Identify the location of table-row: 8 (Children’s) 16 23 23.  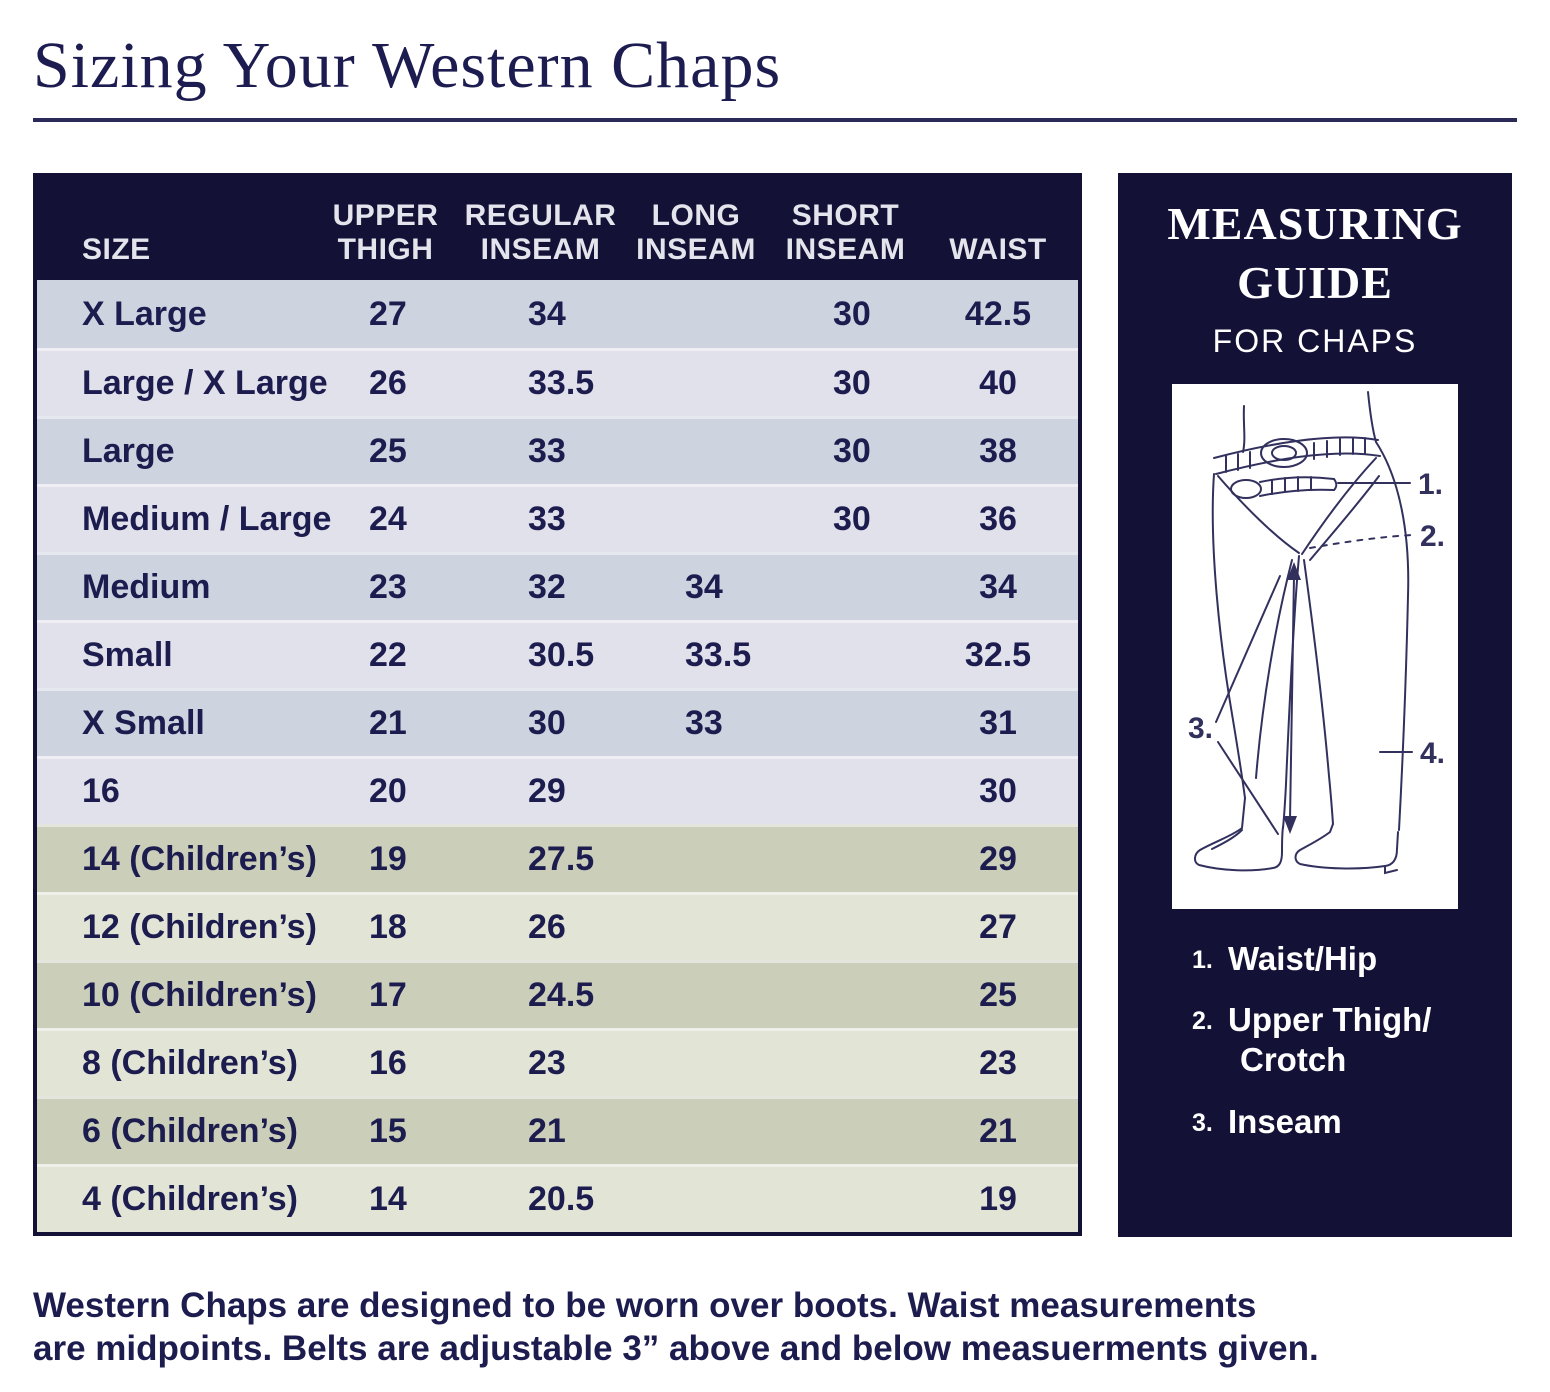
(557, 1062).